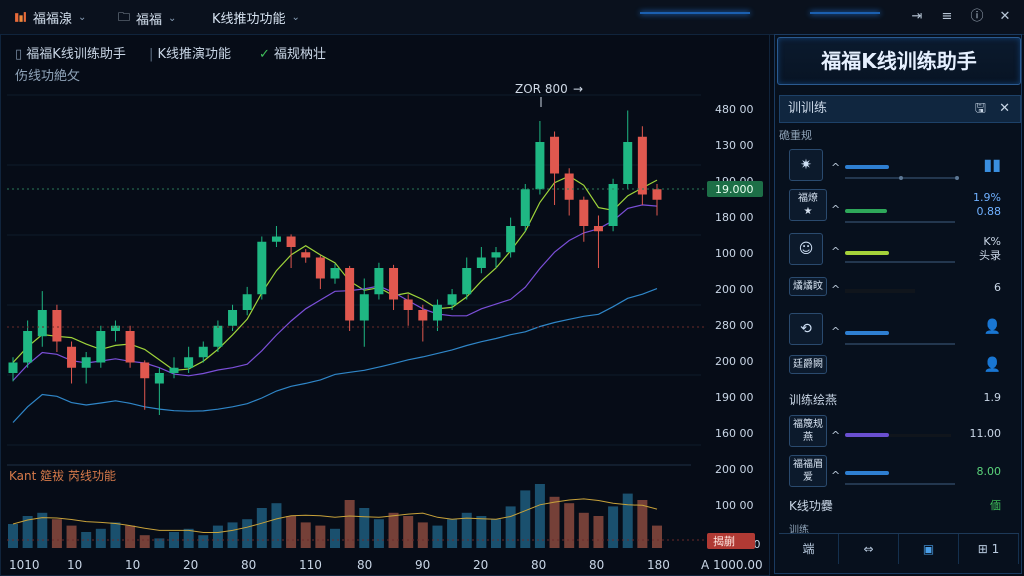  What do you see at coordinates (76, 54) in the screenshot?
I see `subheader-label: 福福K线训练助手` at bounding box center [76, 54].